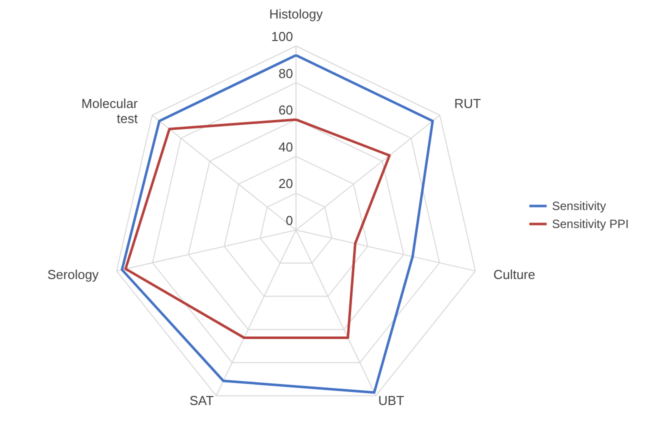 The width and height of the screenshot is (659, 426). Describe the element at coordinates (109, 111) in the screenshot. I see `spoke-label: Molecular test` at that location.